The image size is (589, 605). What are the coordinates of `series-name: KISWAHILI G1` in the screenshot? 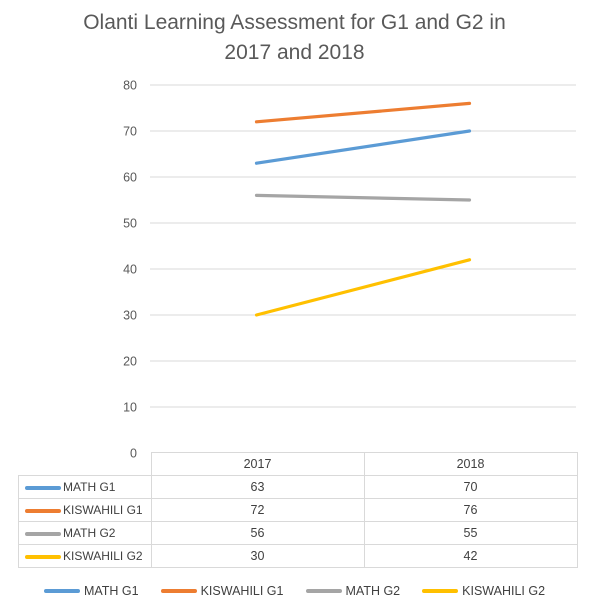 It's located at (103, 510).